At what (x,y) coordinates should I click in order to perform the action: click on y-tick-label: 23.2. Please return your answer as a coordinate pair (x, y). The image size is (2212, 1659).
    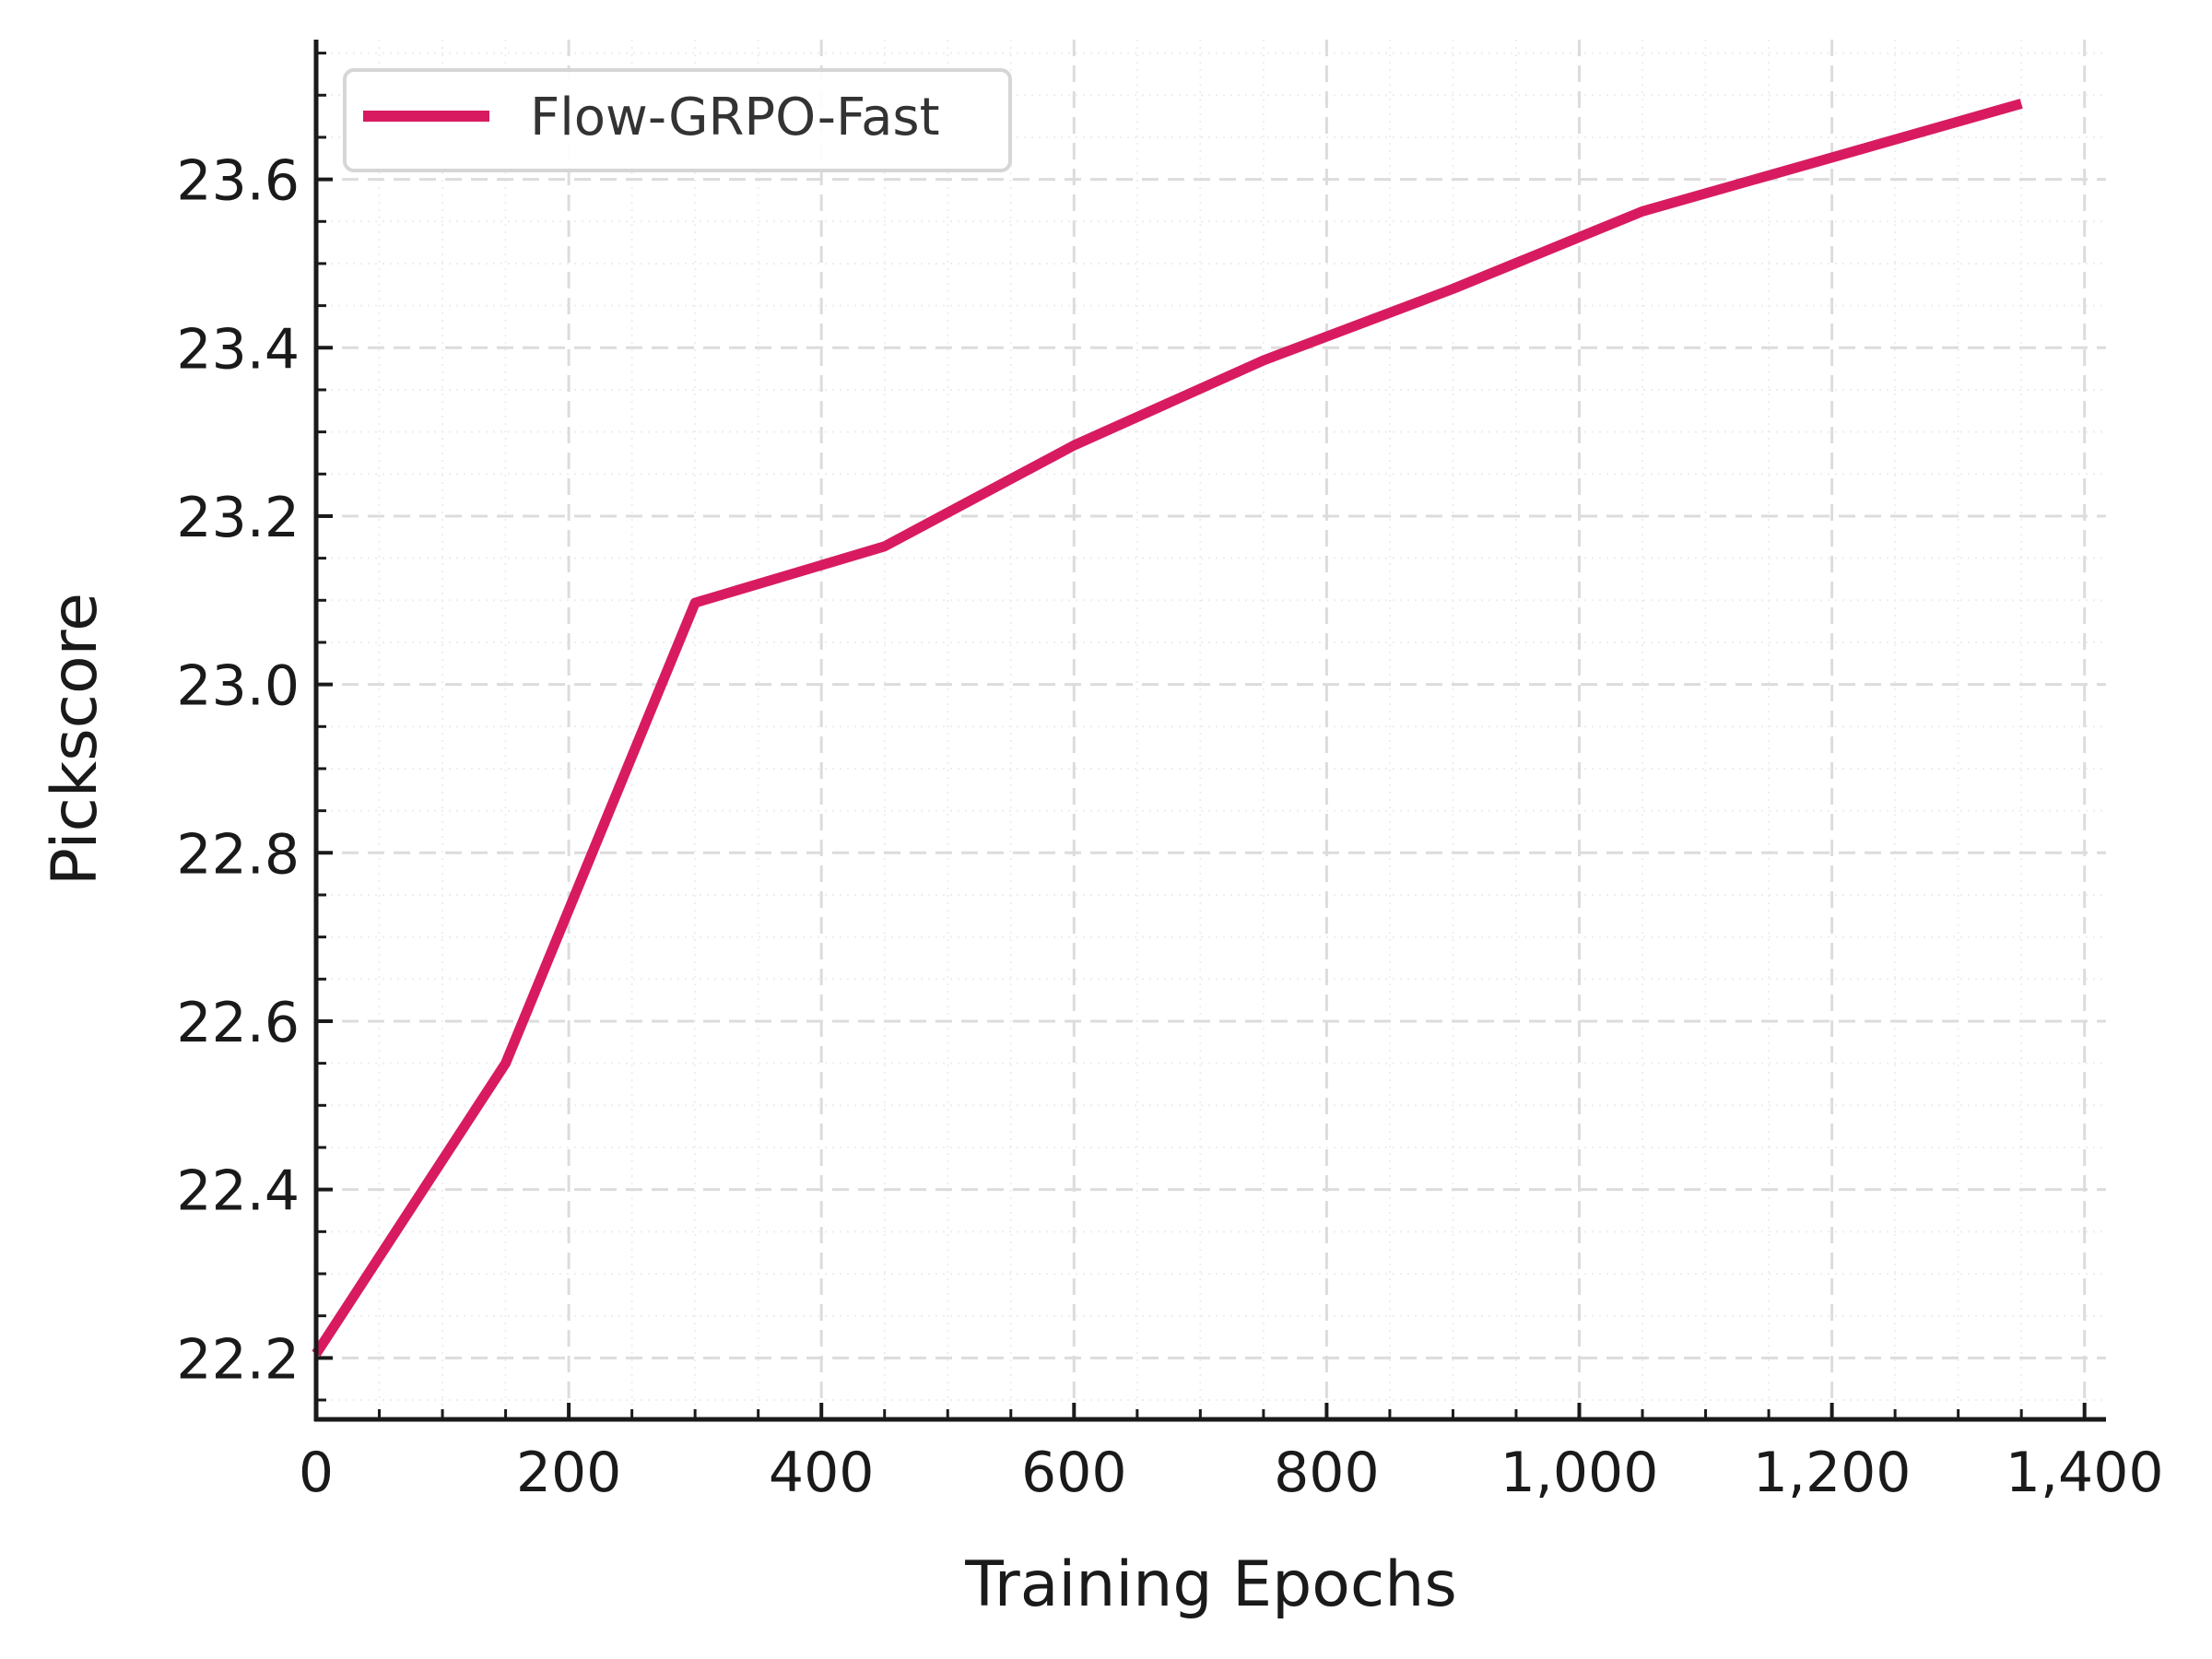
    Looking at the image, I should click on (238, 518).